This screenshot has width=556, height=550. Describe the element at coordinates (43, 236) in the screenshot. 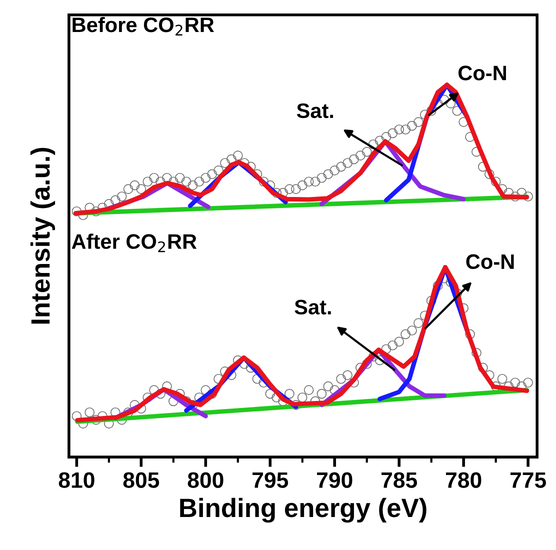

I see `y-axis-title: Intensity (a.u.)` at that location.